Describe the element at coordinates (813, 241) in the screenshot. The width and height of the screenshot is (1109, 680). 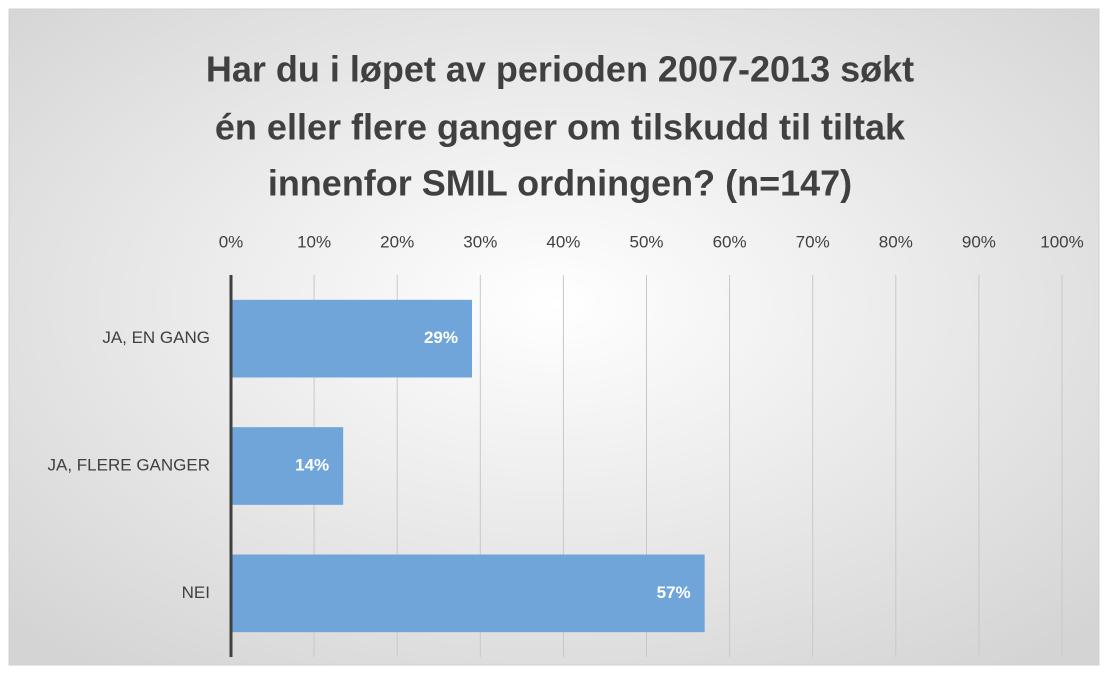
I see `x-tick-label: 70%` at that location.